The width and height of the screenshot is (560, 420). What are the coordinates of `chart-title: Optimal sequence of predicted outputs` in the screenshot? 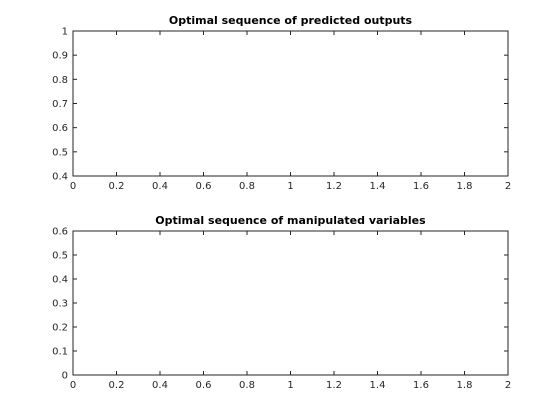 It's located at (291, 20).